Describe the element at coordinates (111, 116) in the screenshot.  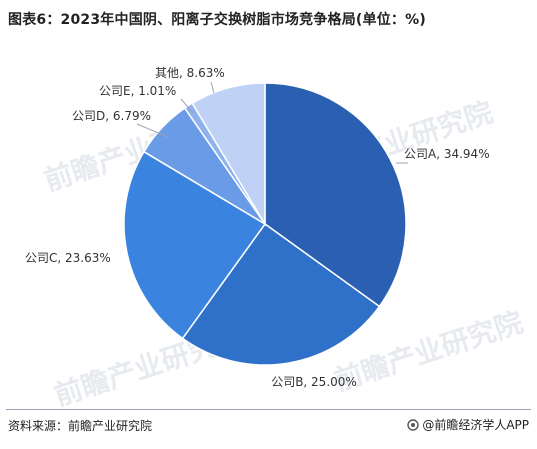
I see `data-label-3: 公司D, 6.79%` at that location.